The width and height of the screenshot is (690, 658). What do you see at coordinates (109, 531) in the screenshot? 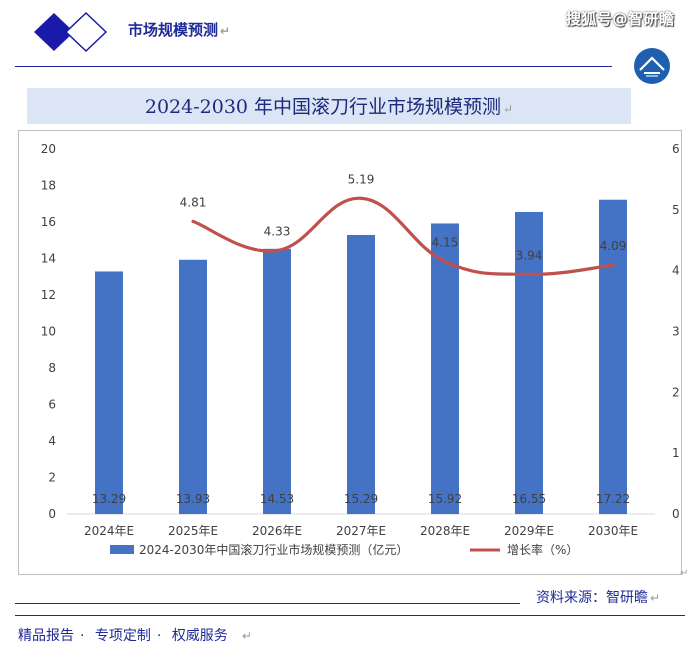
I see `x-tick-label: 2024年E` at bounding box center [109, 531].